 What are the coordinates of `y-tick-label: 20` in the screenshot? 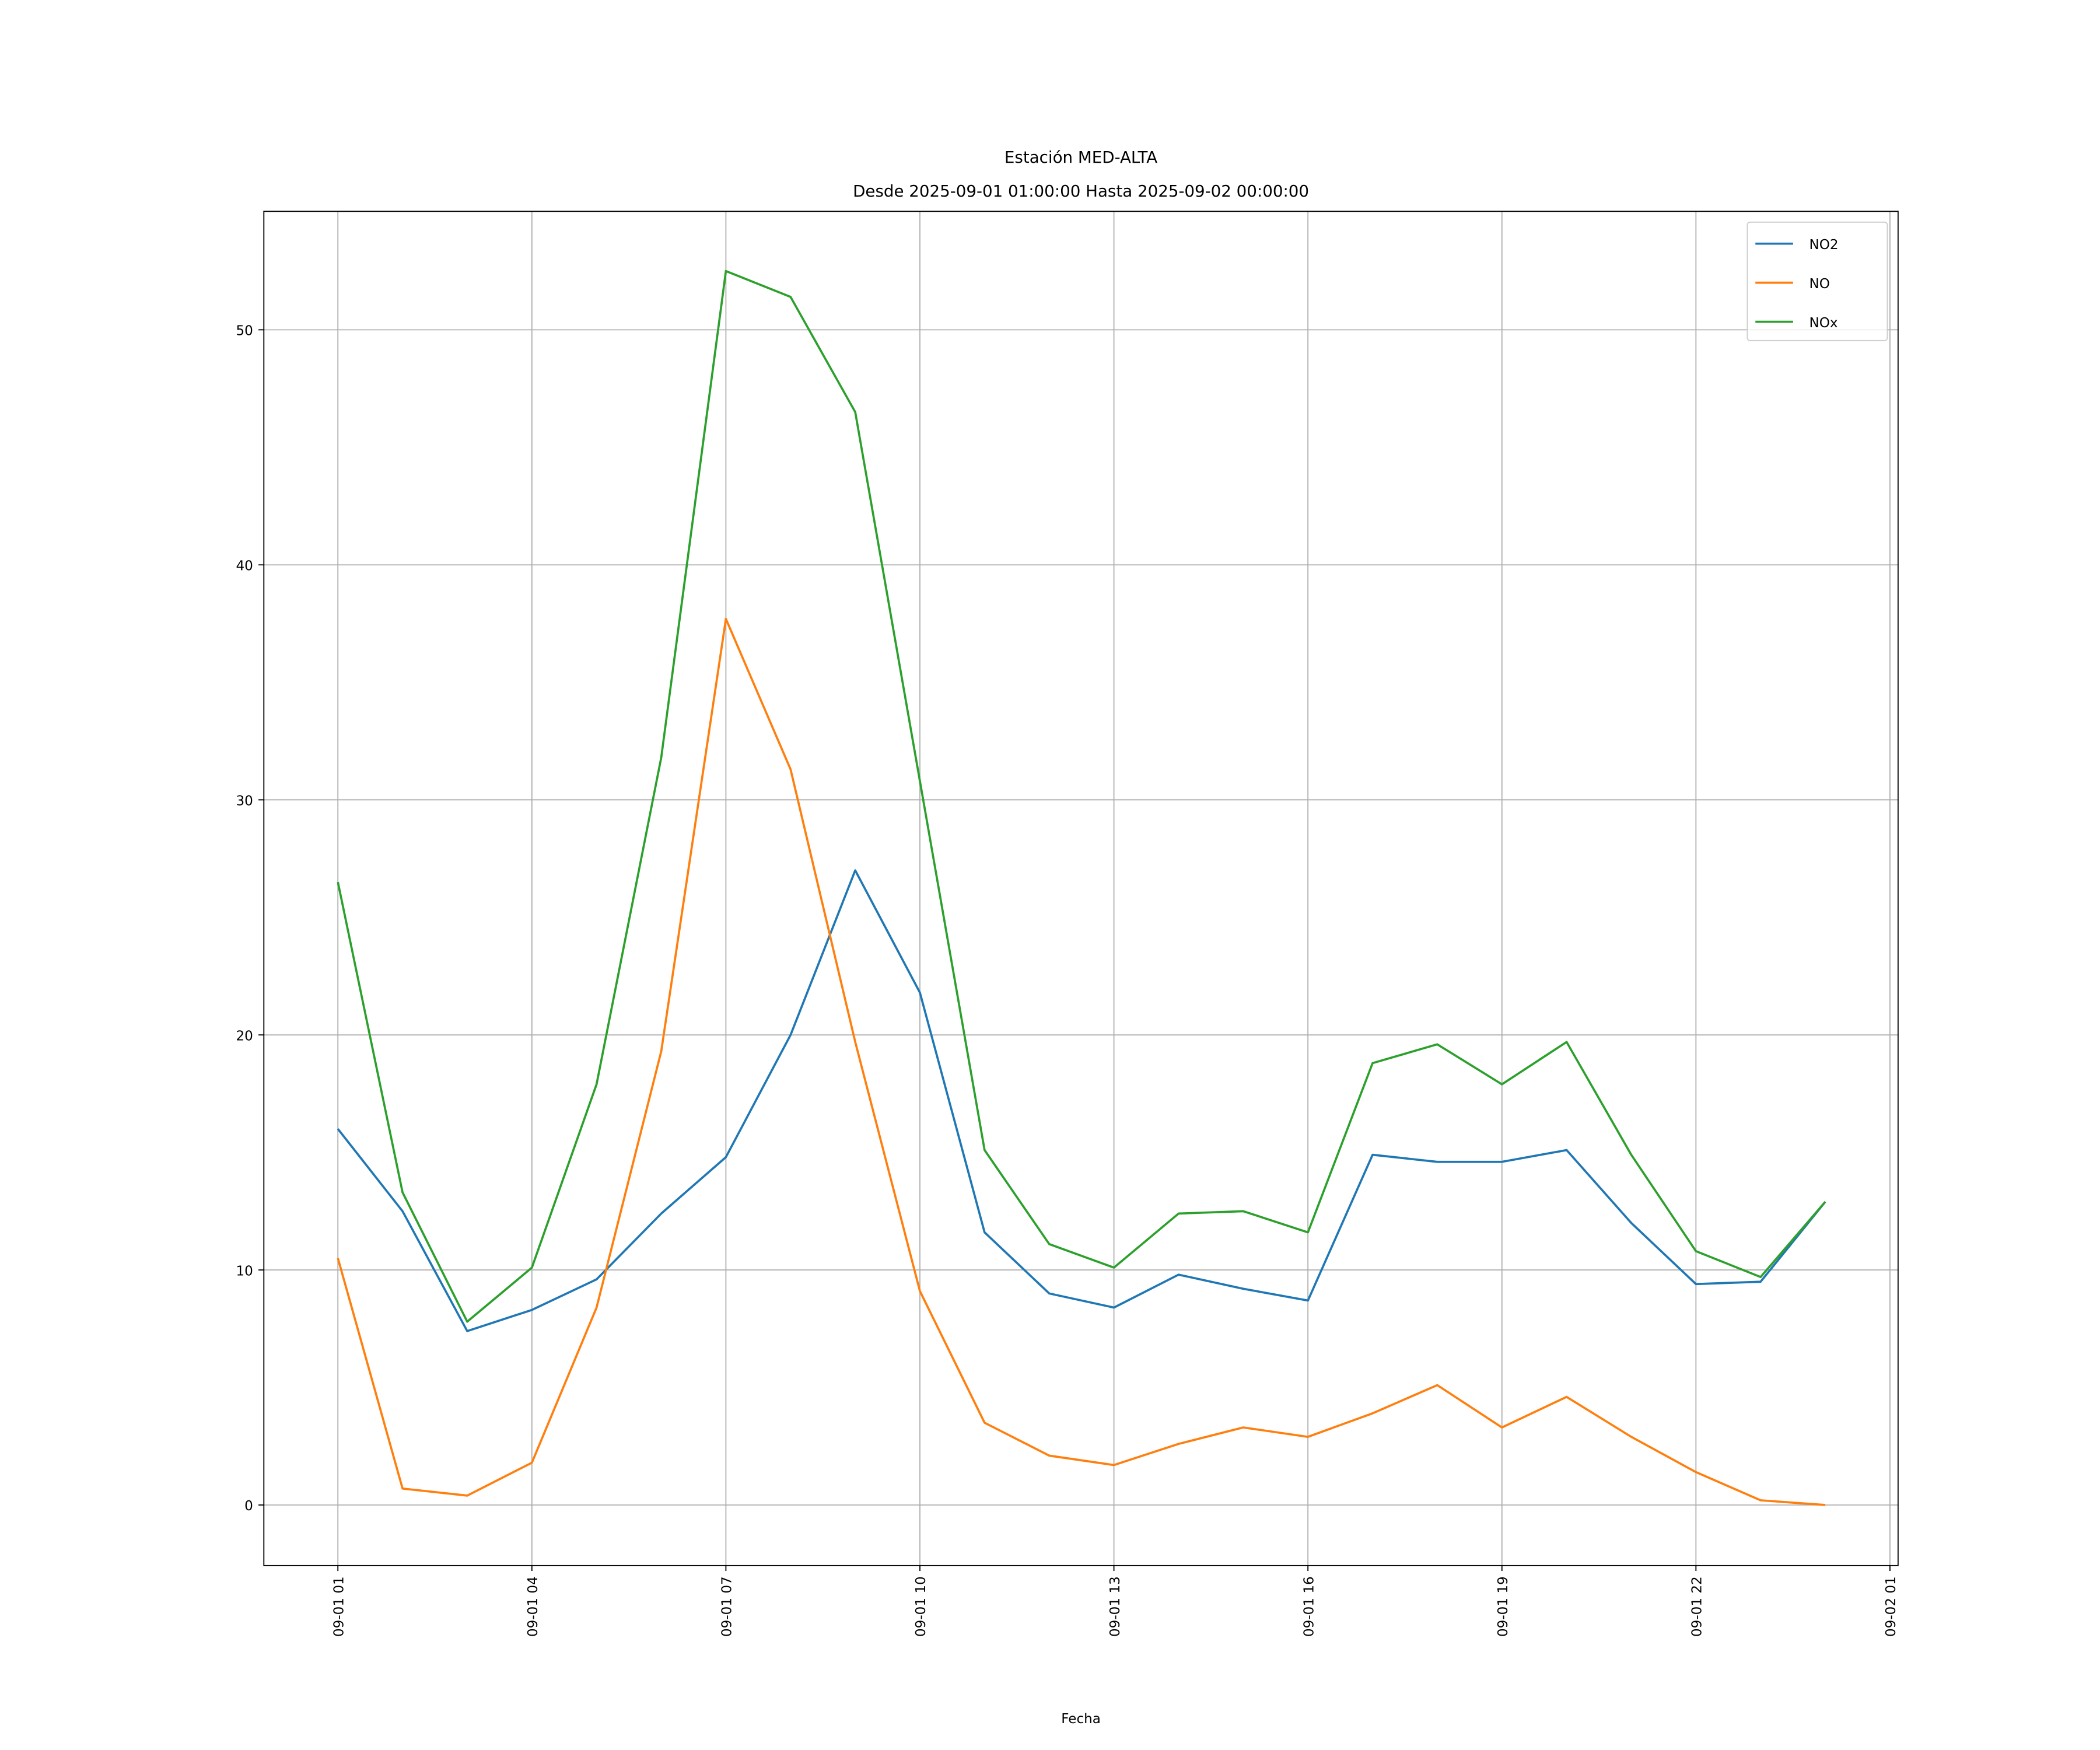 It's located at (244, 1036).